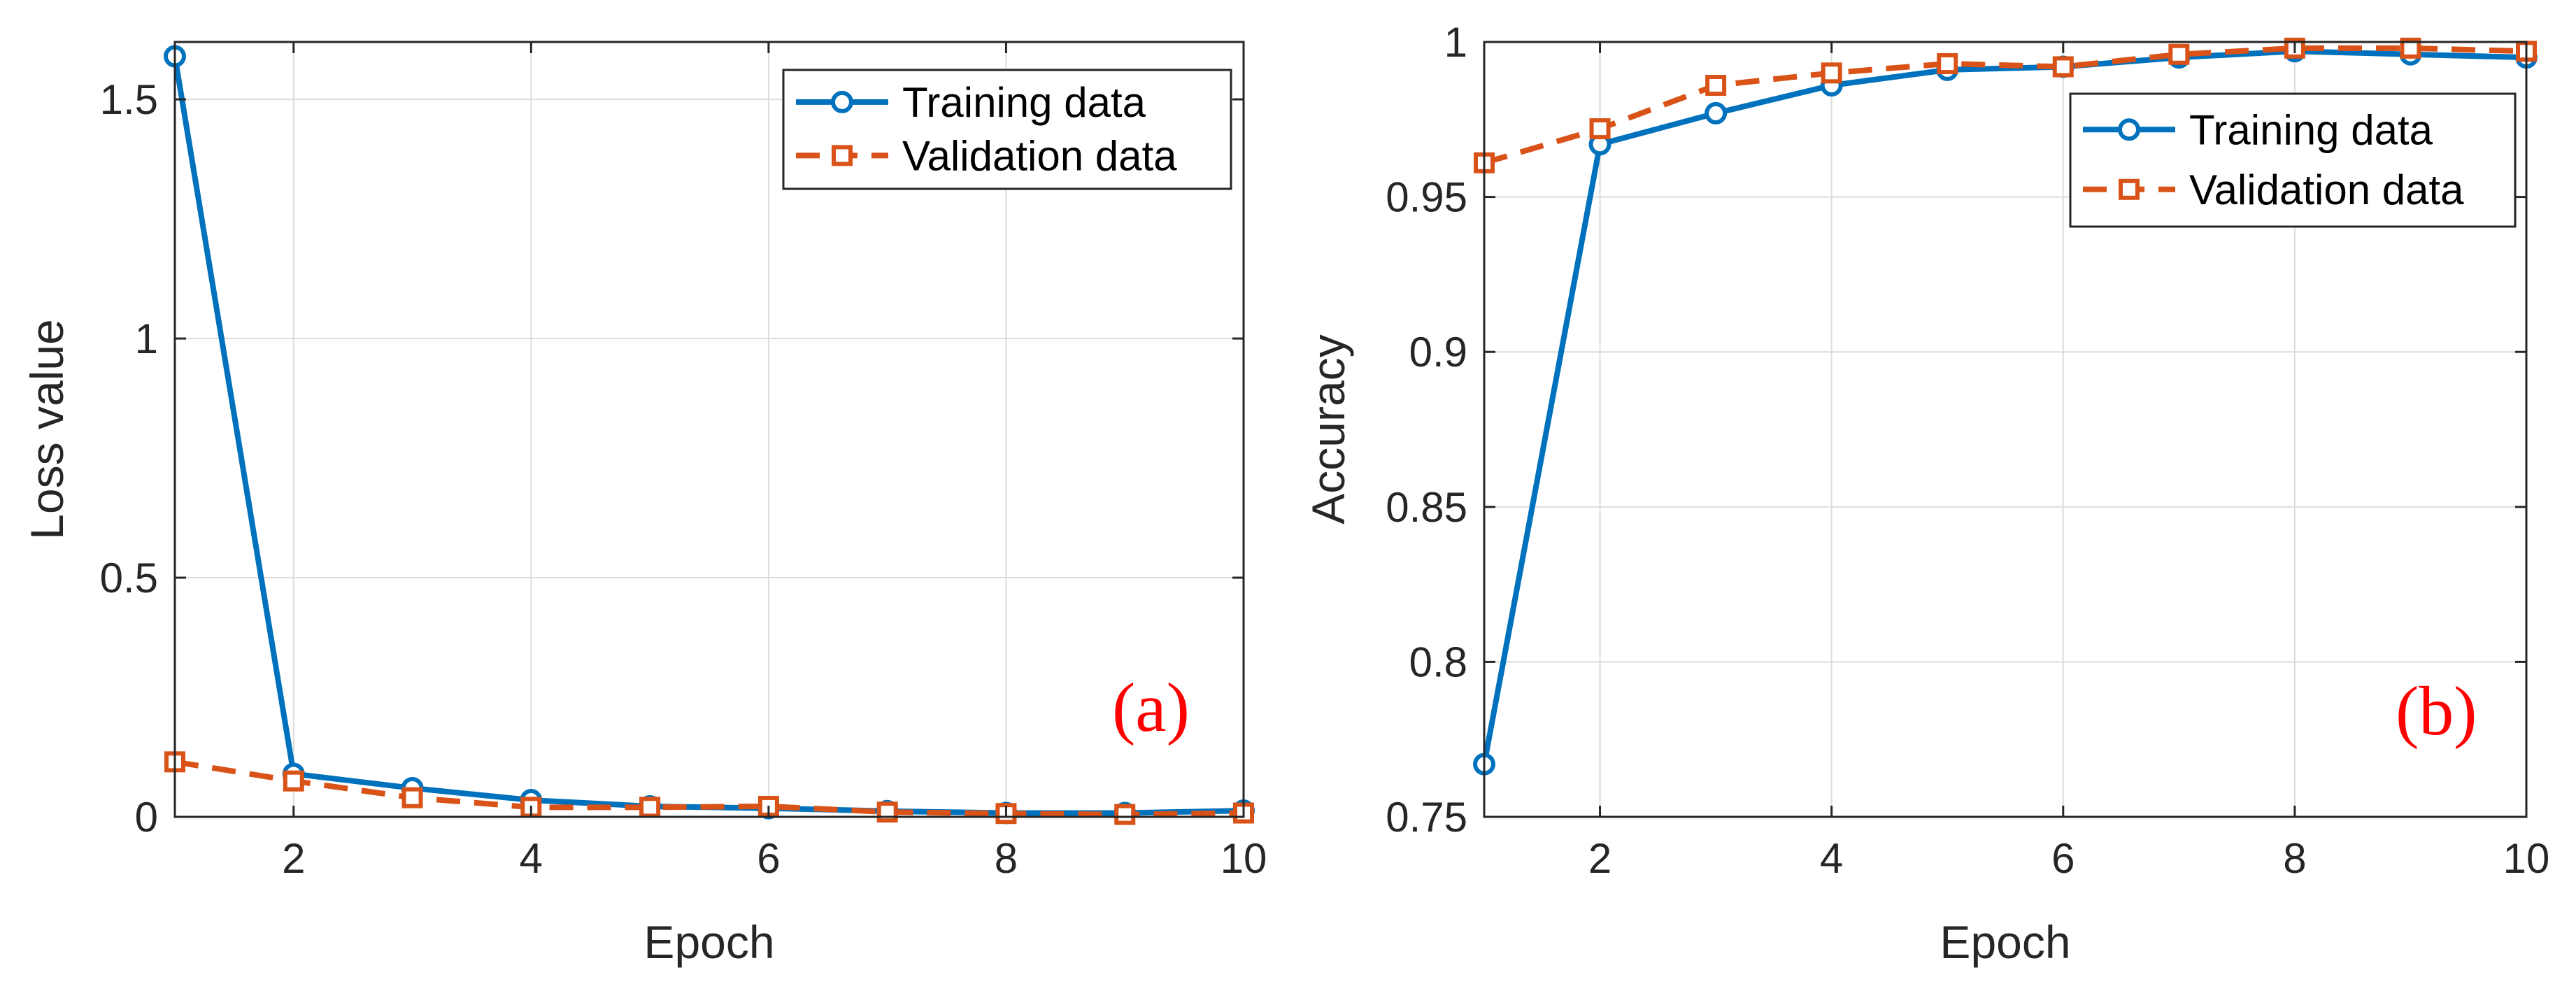 The height and width of the screenshot is (984, 2576). Describe the element at coordinates (146, 817) in the screenshot. I see `y-tick-label: 0` at that location.